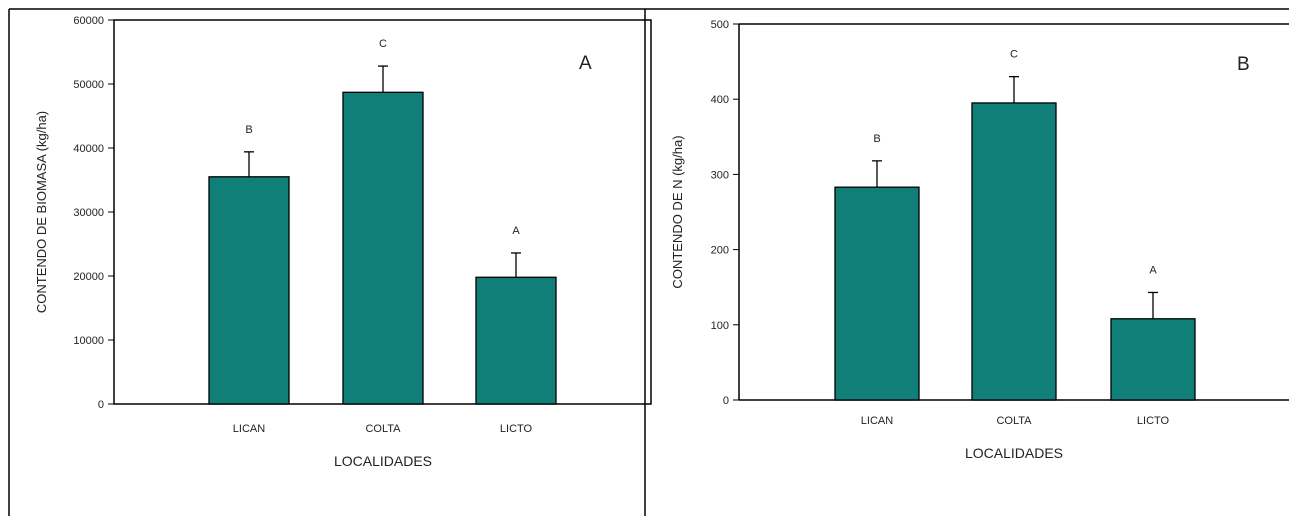 The height and width of the screenshot is (521, 1289). Describe the element at coordinates (1014, 55) in the screenshot. I see `panel-b-significance-label: C` at that location.